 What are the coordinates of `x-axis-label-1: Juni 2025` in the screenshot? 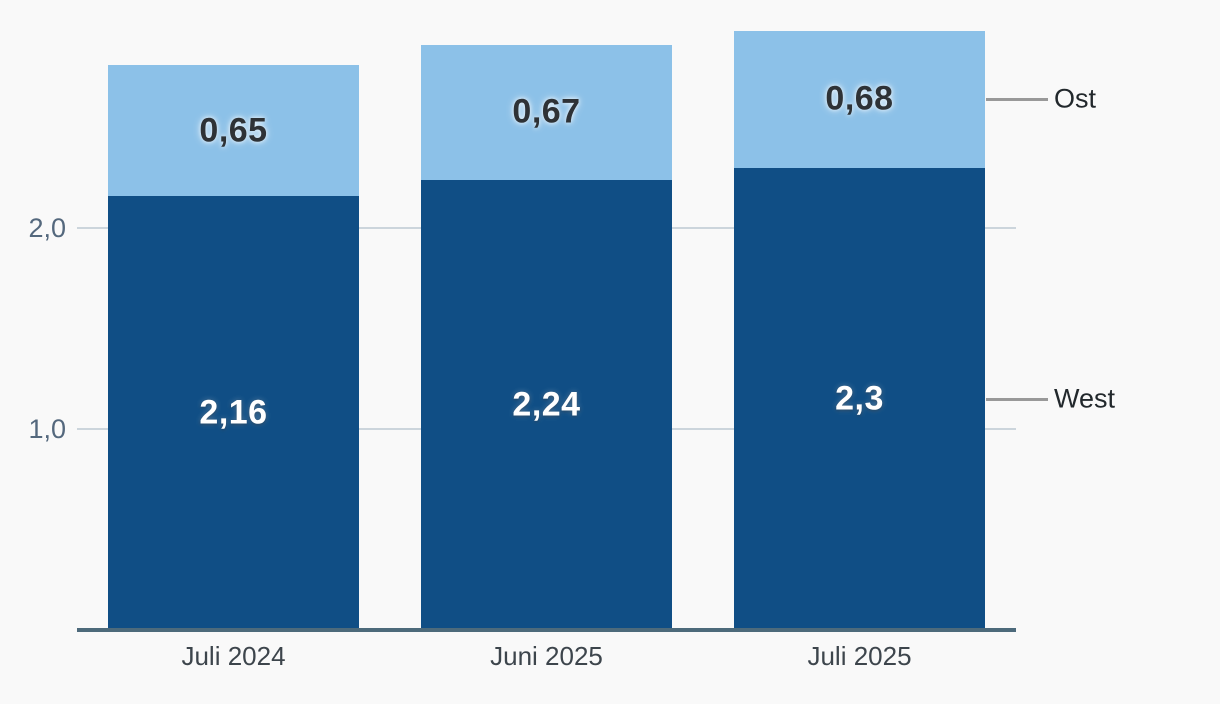 It's located at (546, 656).